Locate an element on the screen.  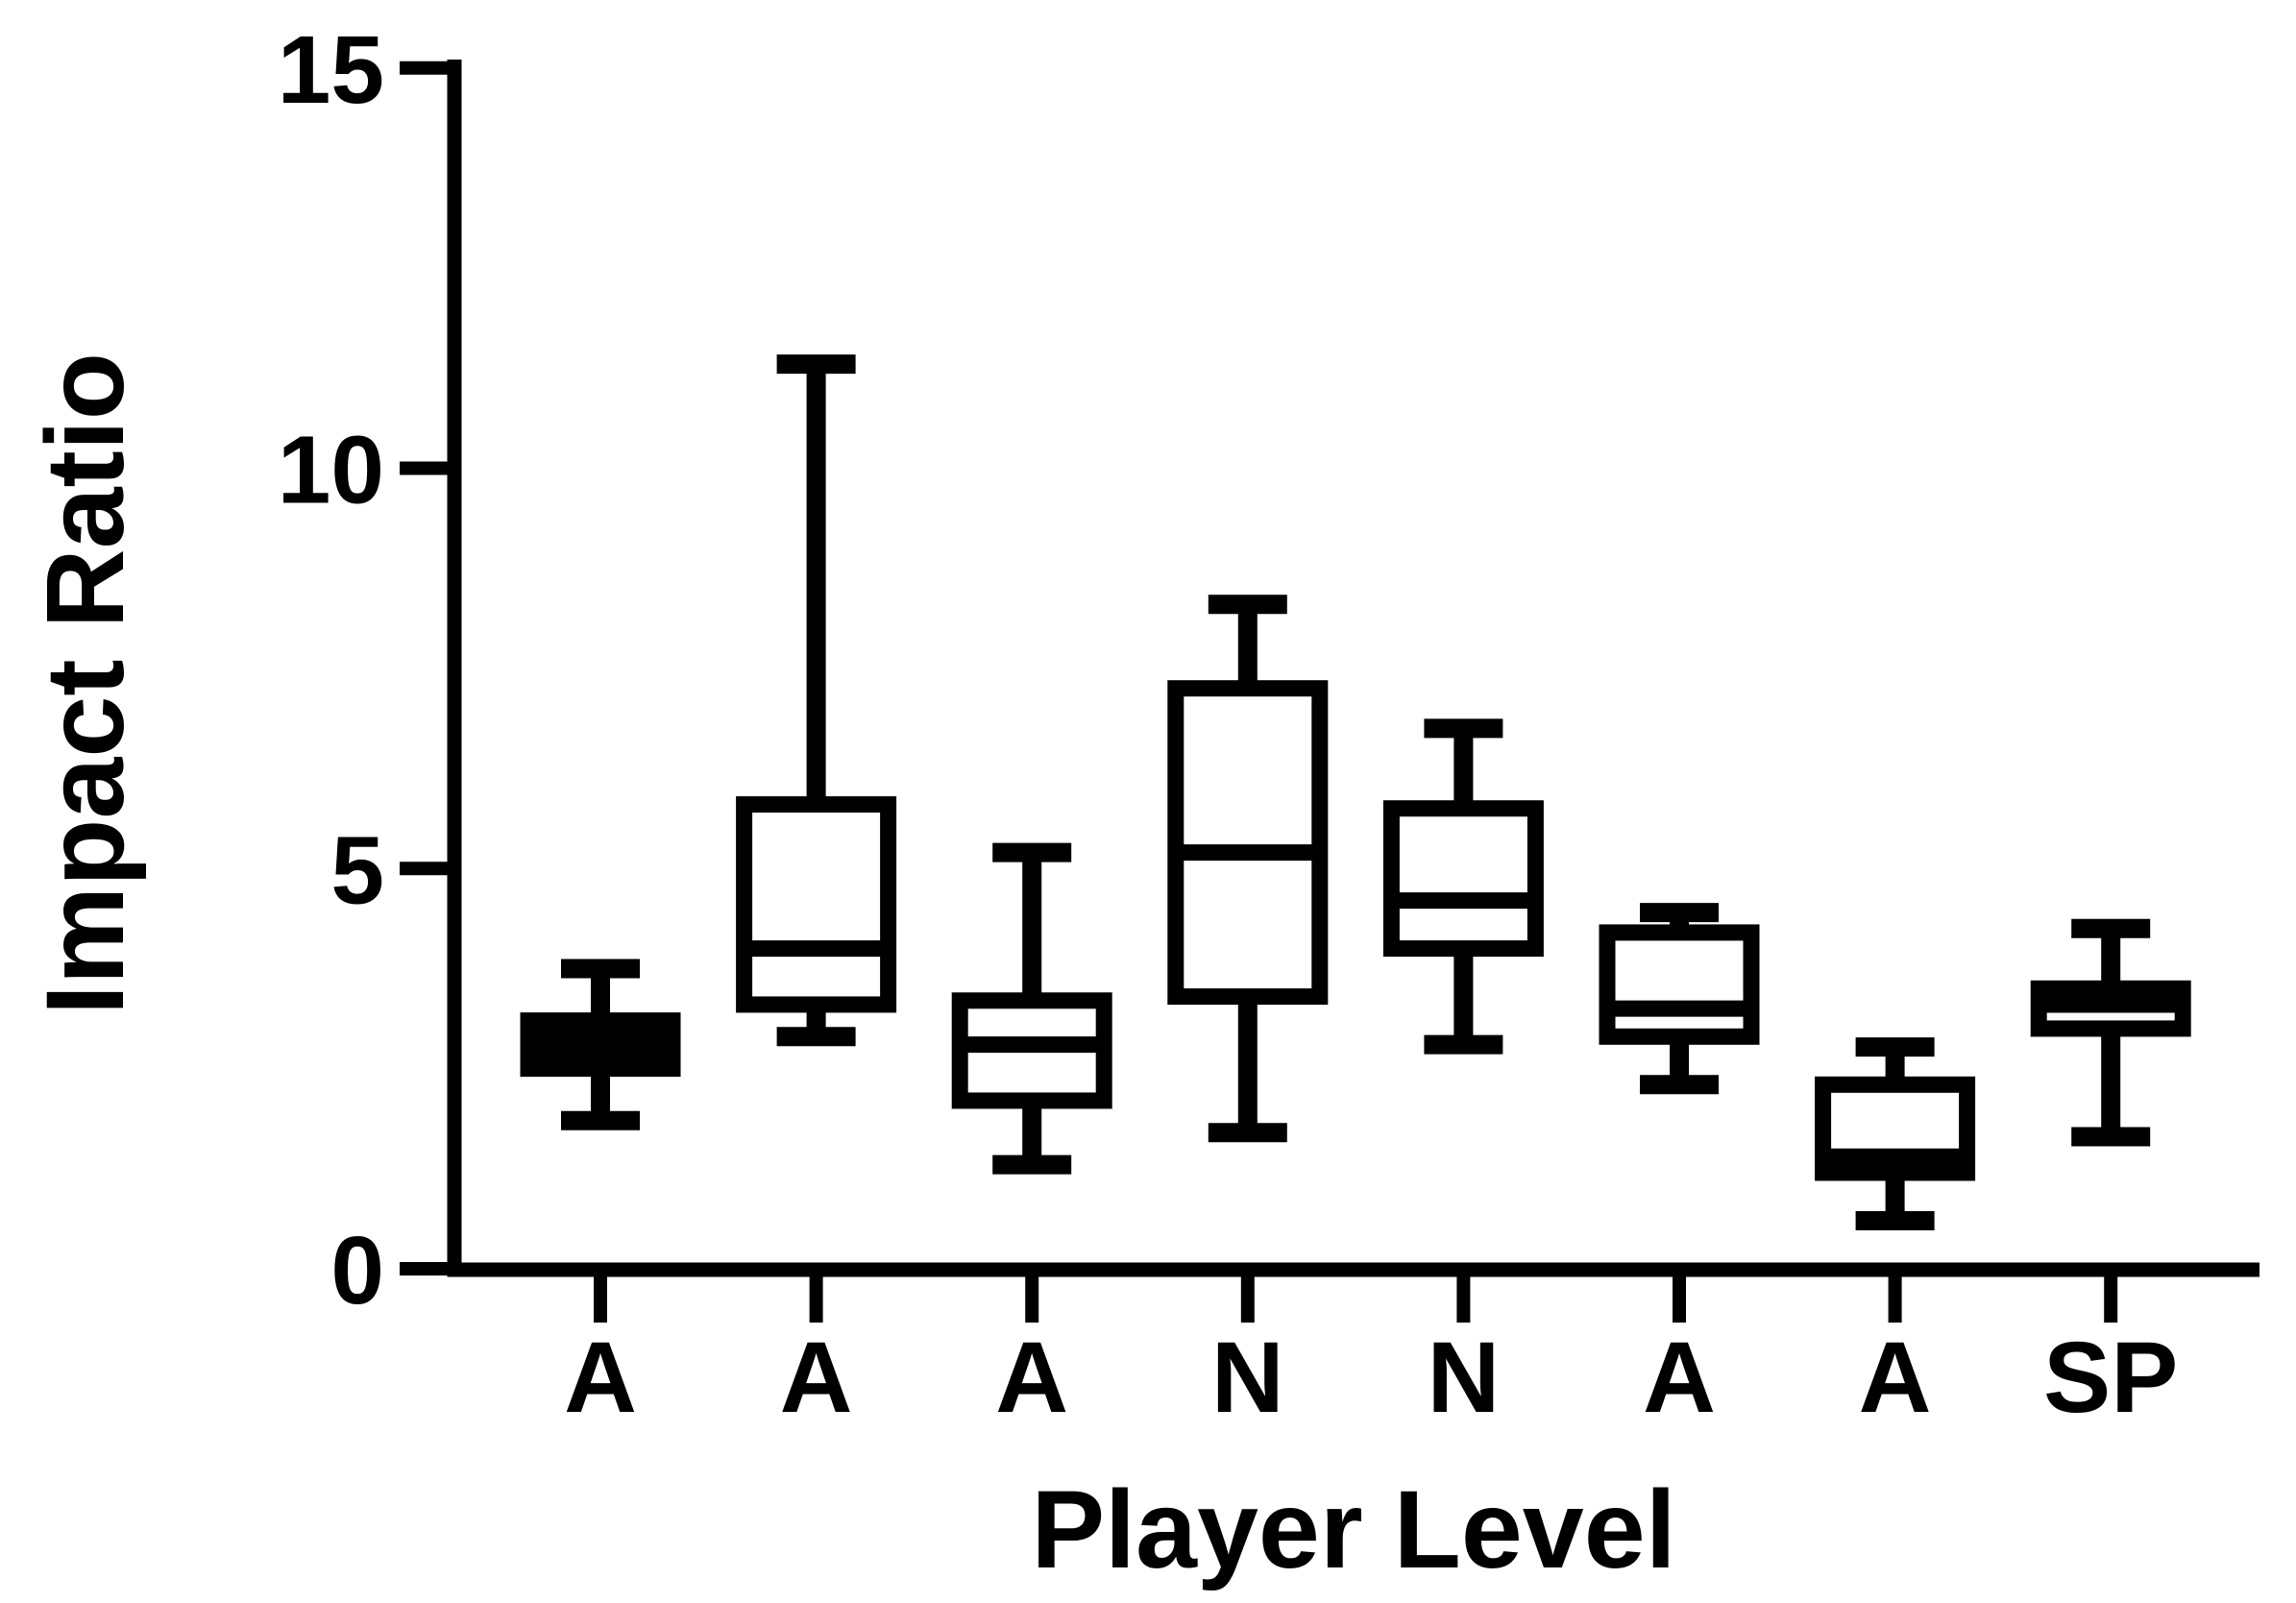
y-tick-label-15: 15 is located at coordinates (331, 70).